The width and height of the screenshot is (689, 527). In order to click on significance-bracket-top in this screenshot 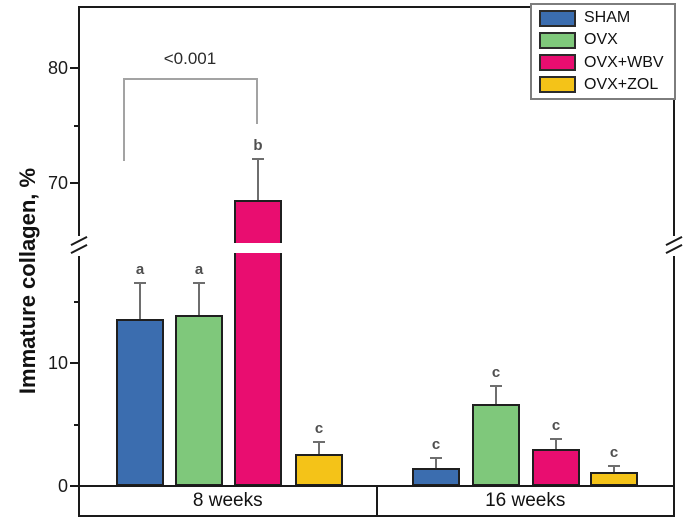, I will do `click(190, 79)`.